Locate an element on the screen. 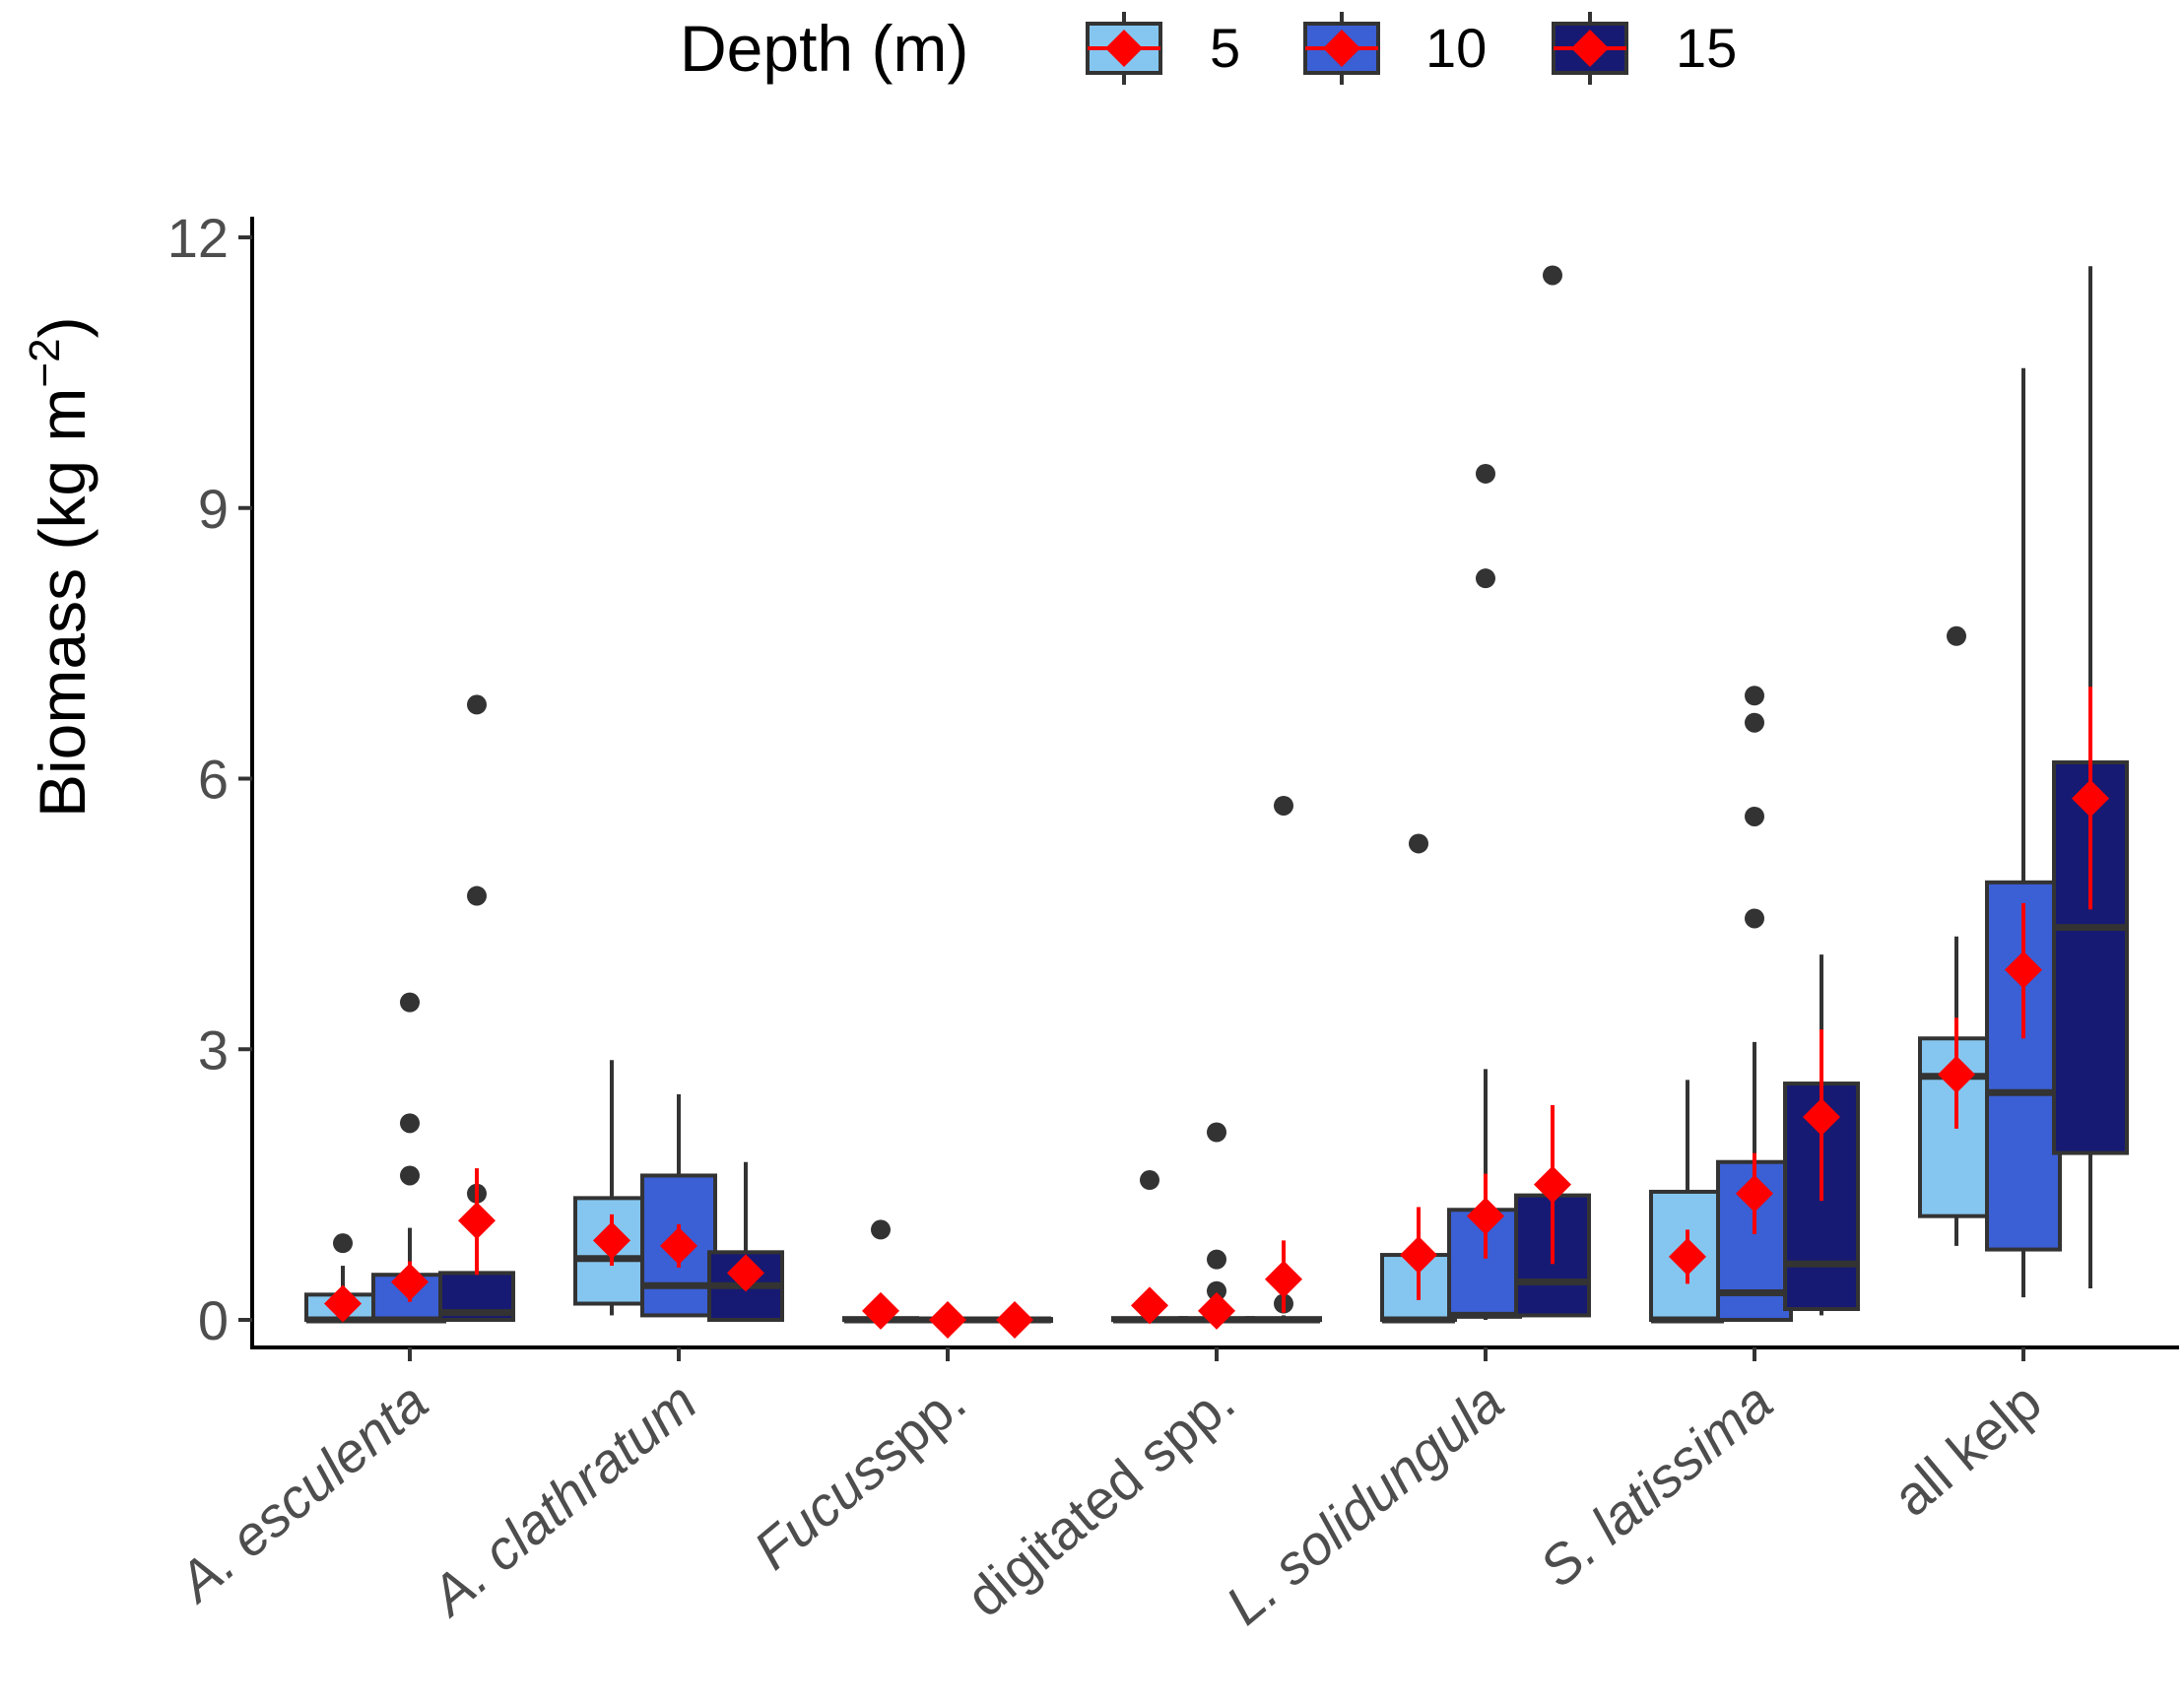 The width and height of the screenshot is (2184, 1705). y-tick-label: 0 is located at coordinates (213, 1320).